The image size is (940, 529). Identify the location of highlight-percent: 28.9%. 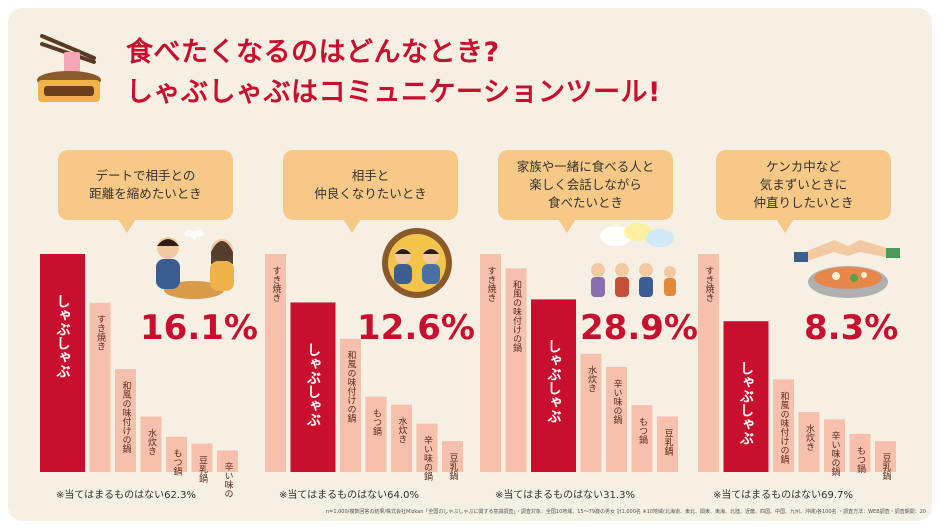
(639, 328).